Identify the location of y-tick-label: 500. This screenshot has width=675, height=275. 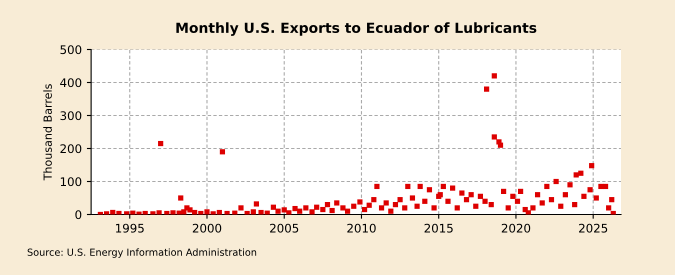
(71, 49).